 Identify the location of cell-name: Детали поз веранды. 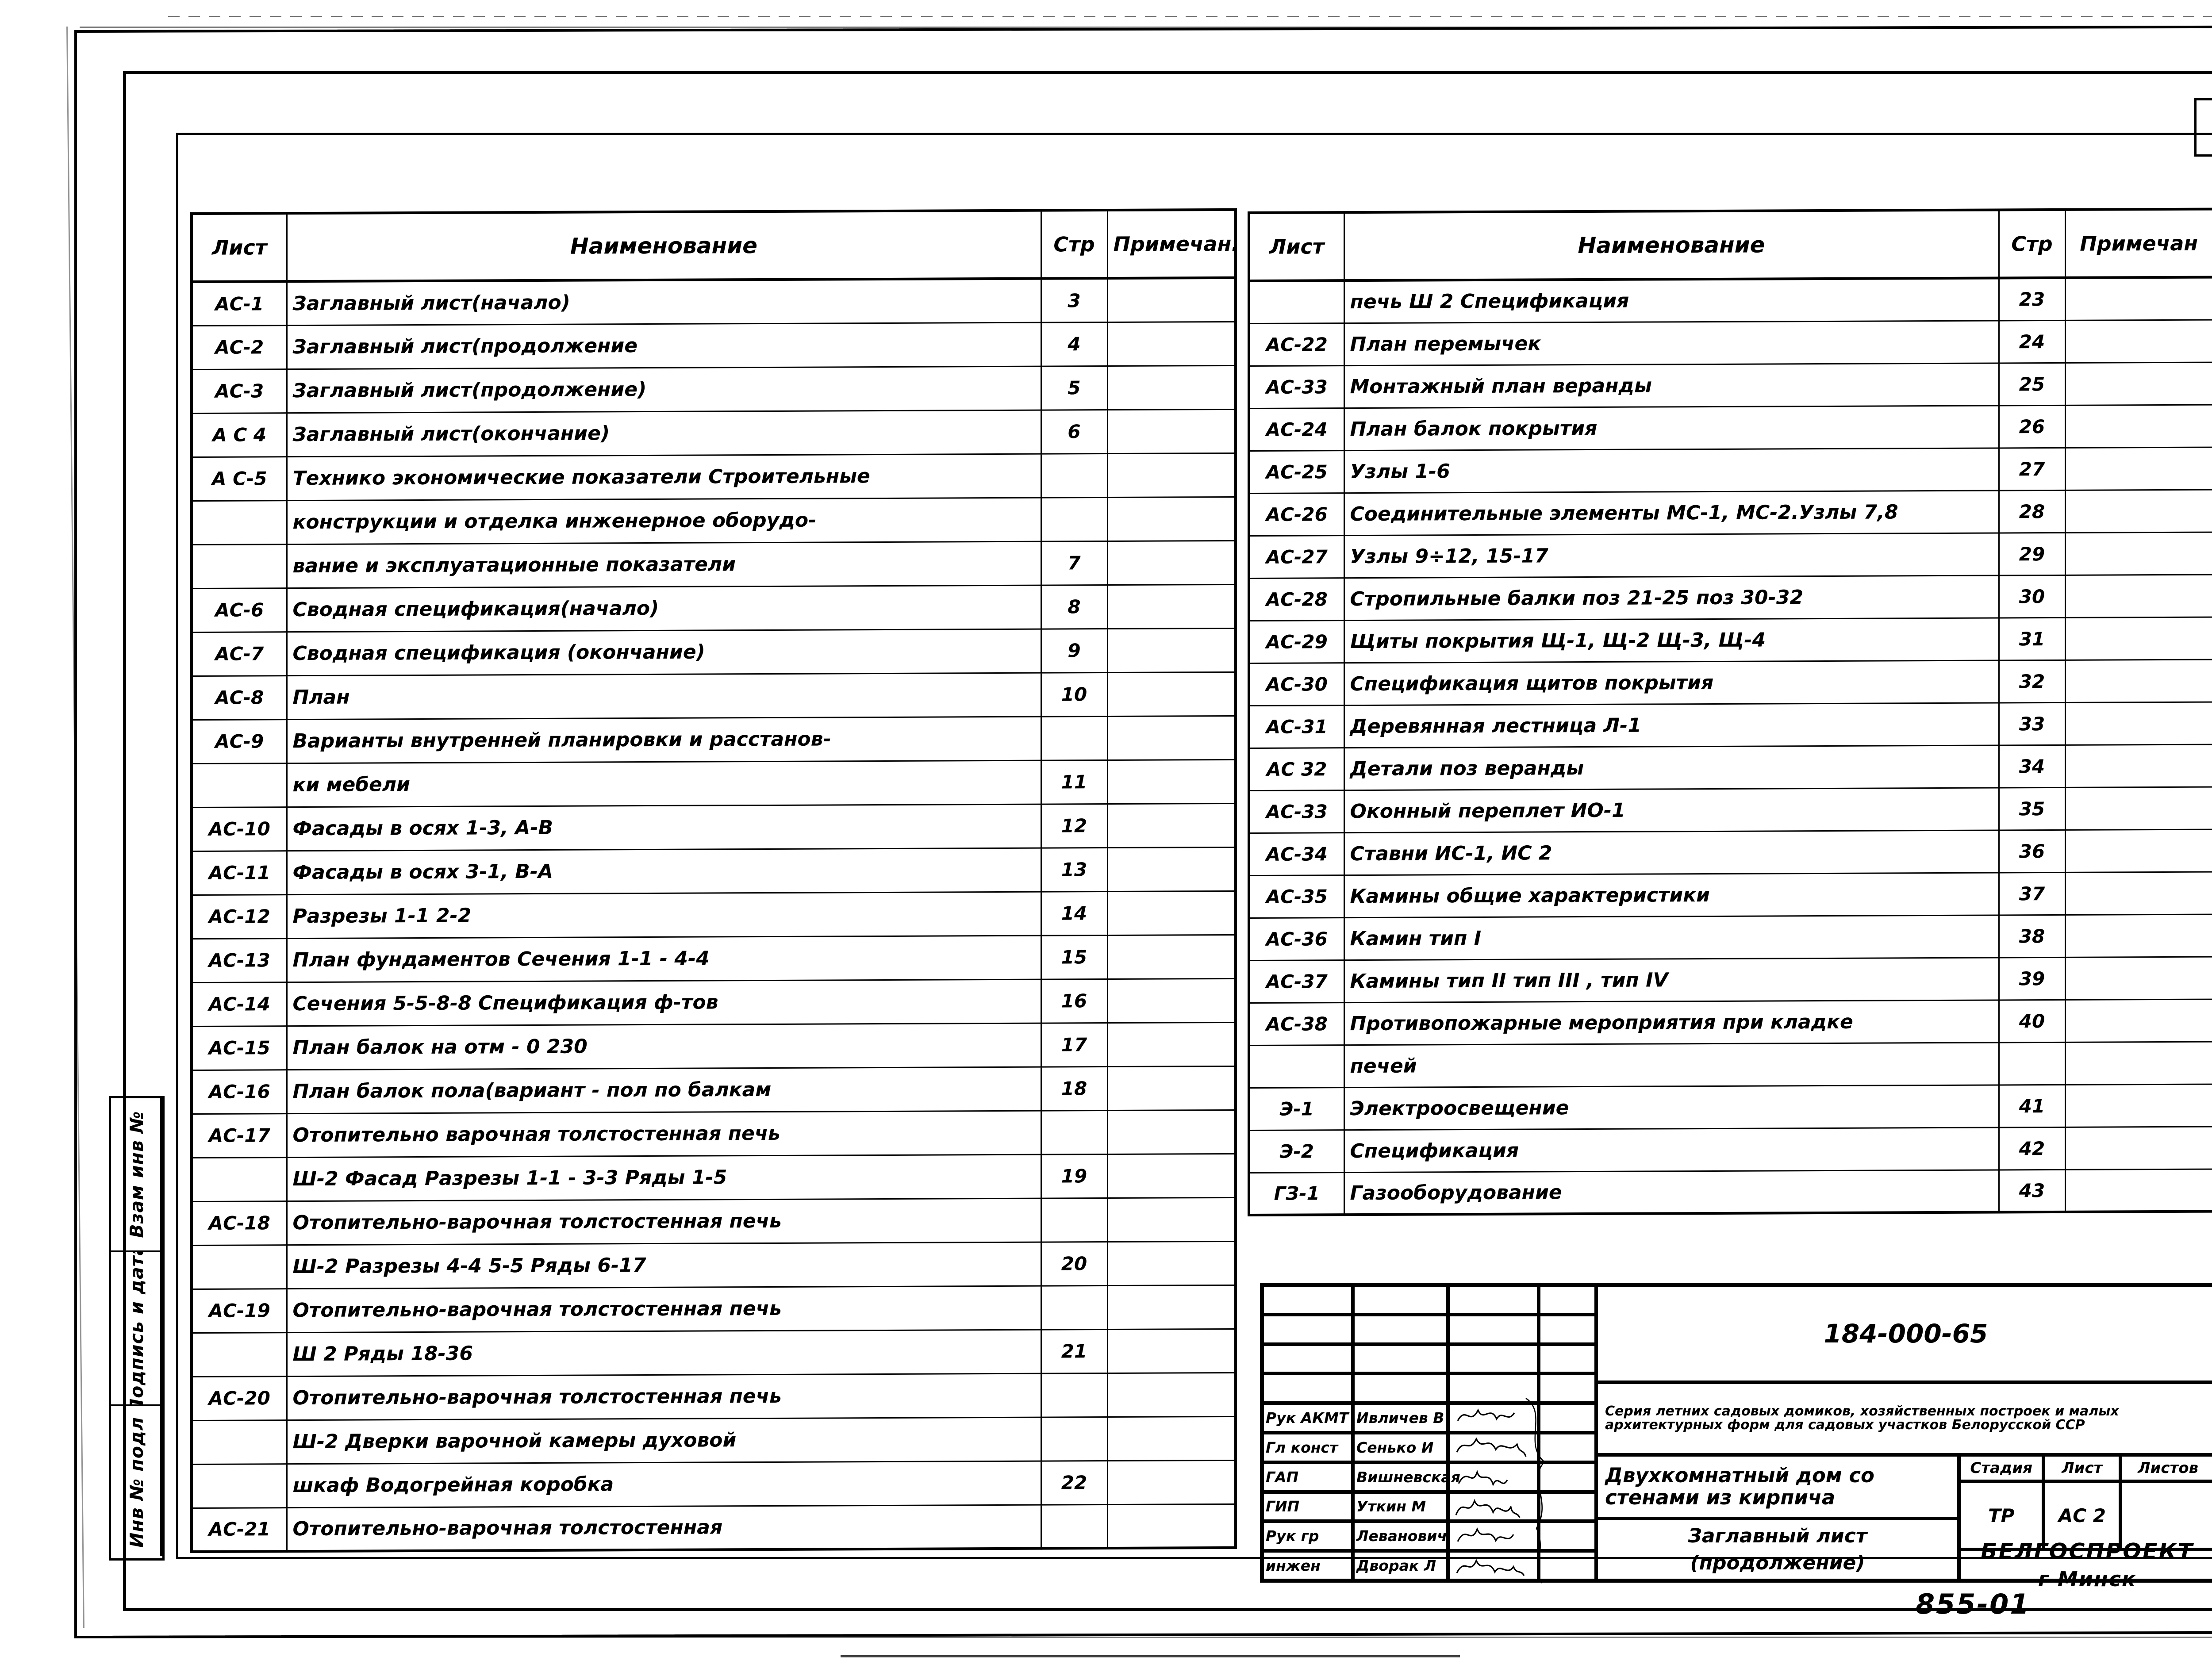
(1672, 767).